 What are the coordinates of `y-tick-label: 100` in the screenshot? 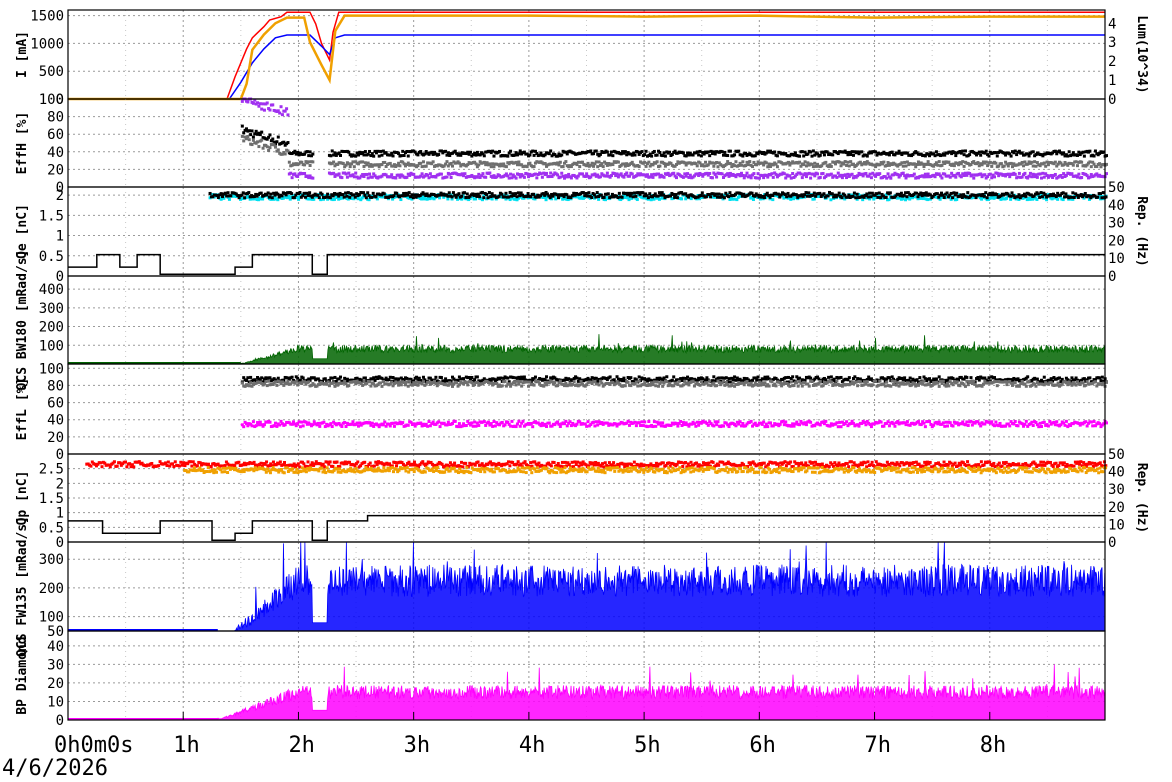 It's located at (51, 346).